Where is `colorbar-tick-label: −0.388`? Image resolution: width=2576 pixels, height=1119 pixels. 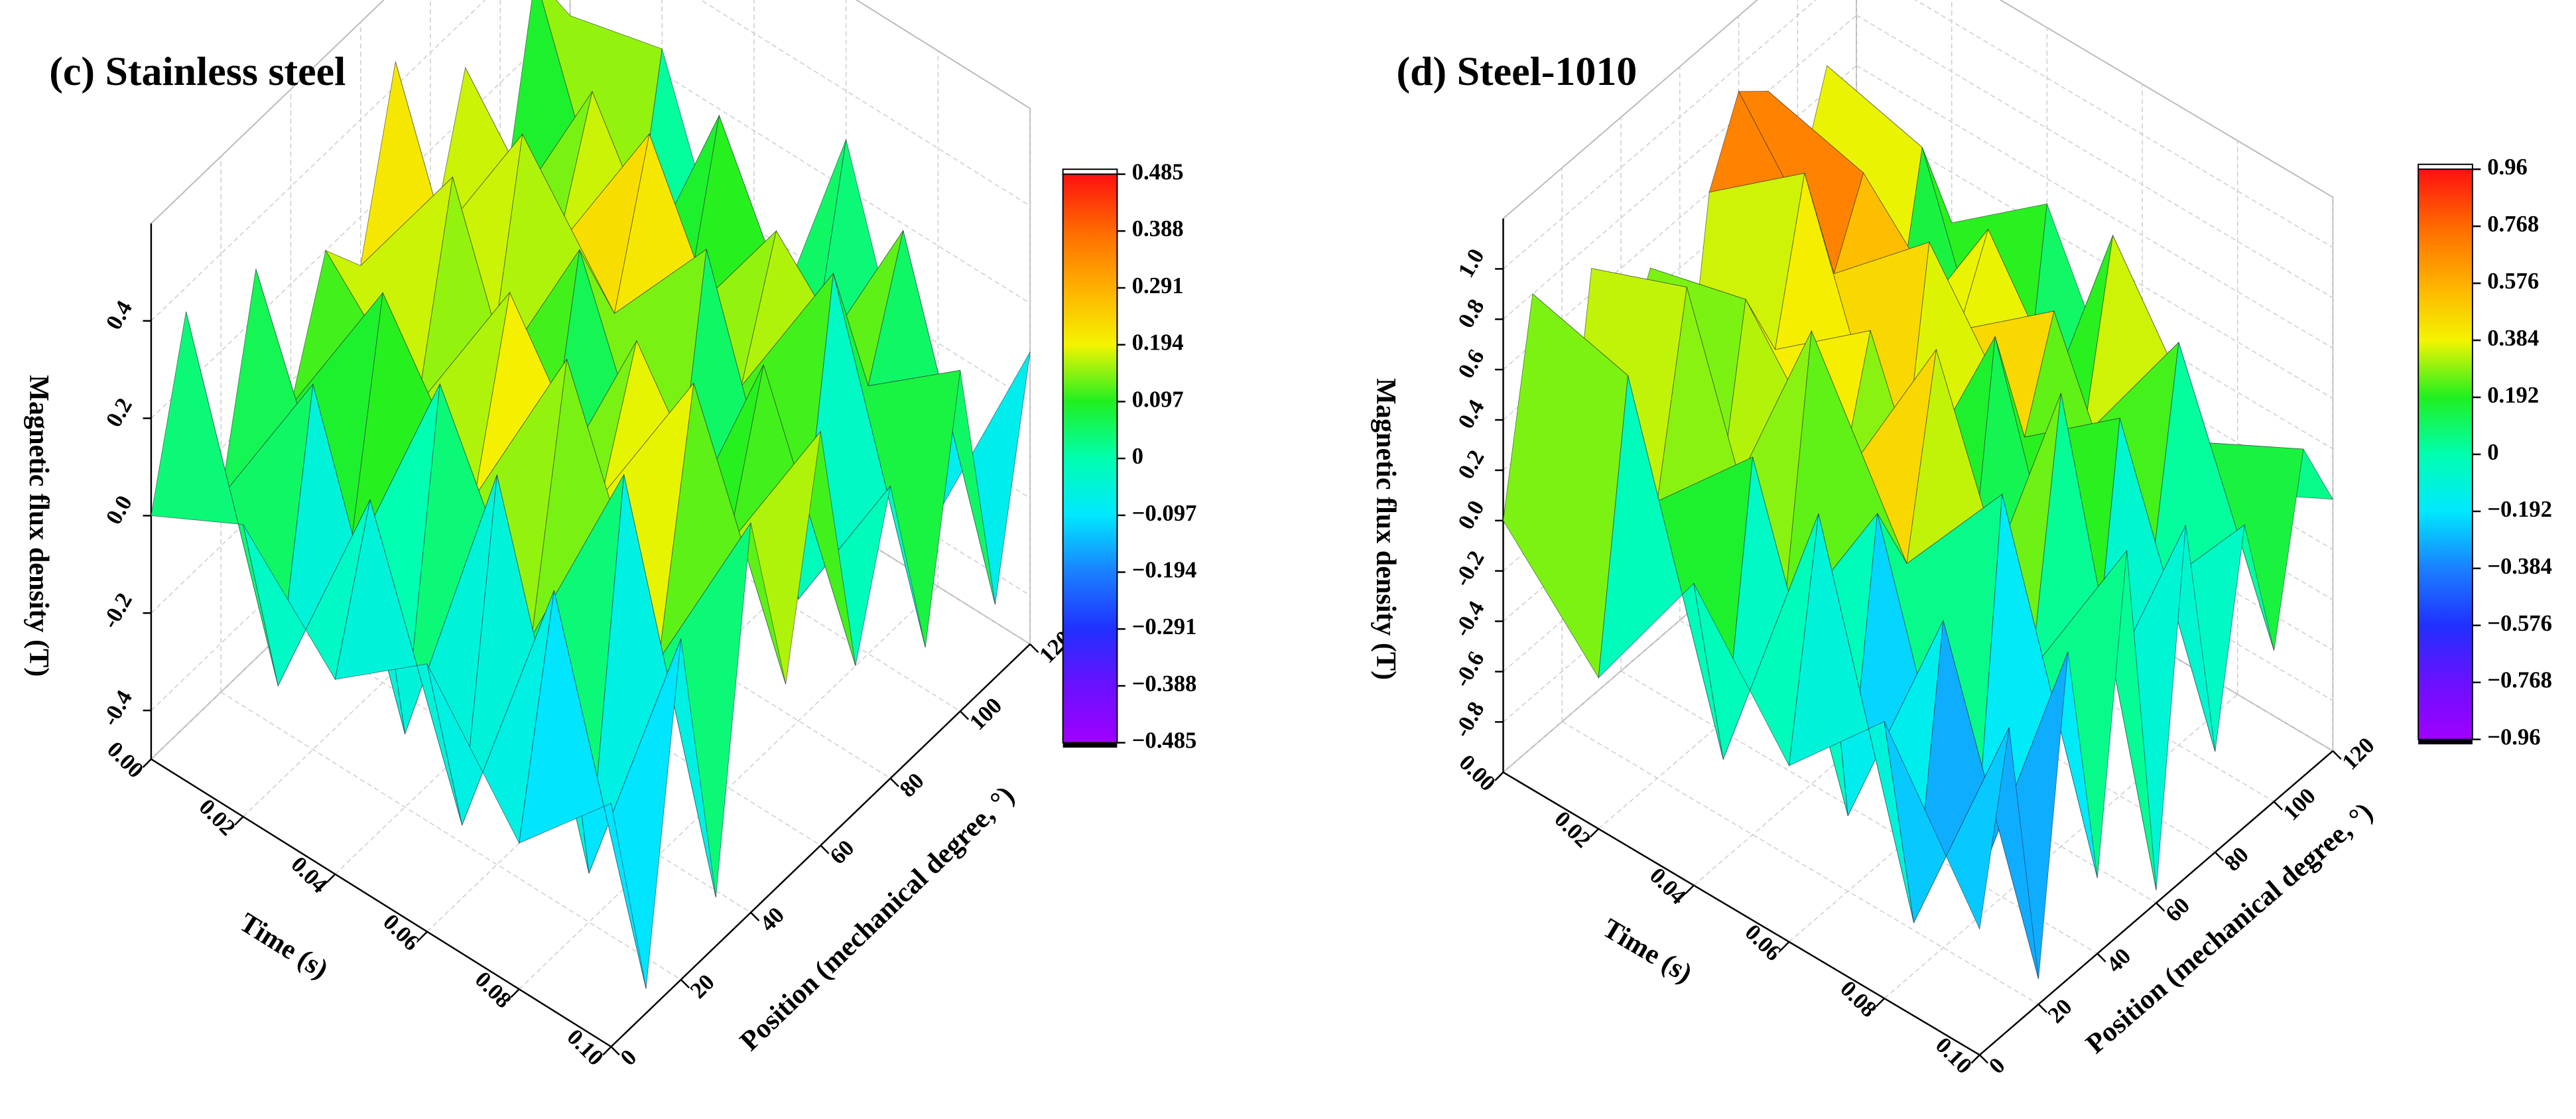 colorbar-tick-label: −0.388 is located at coordinates (1165, 683).